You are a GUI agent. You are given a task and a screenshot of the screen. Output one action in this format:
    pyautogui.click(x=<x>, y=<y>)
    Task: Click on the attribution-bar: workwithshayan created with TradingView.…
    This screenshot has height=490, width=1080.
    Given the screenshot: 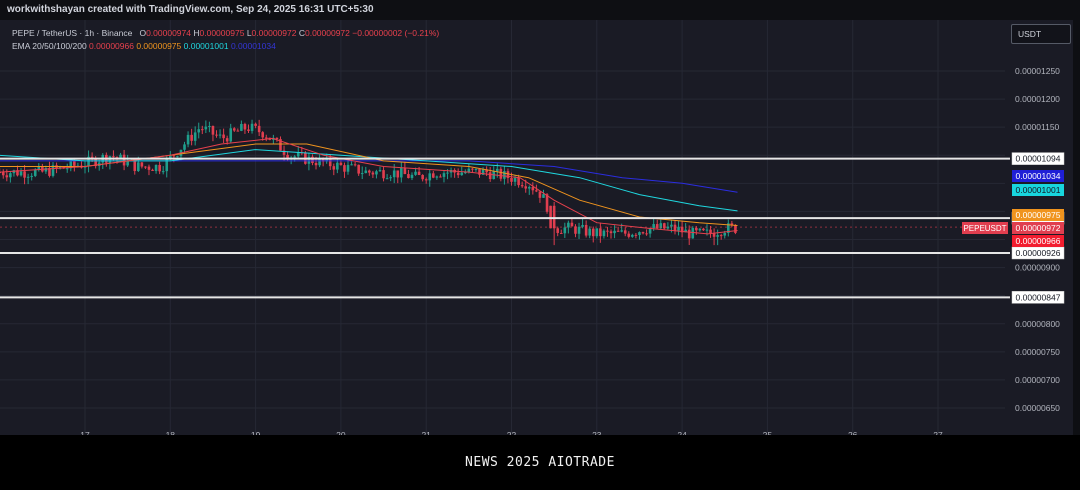 What is the action you would take?
    pyautogui.click(x=540, y=10)
    